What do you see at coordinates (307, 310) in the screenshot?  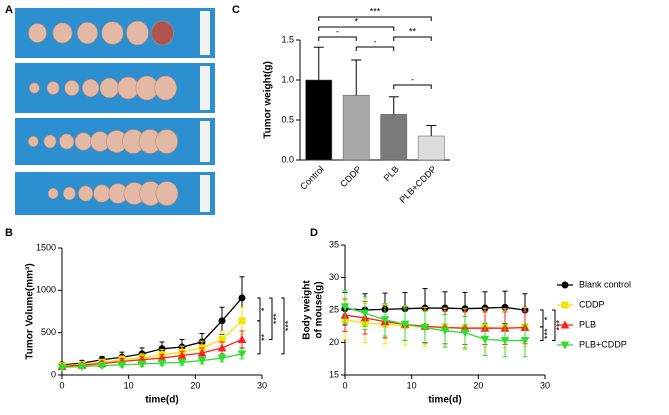 I see `y-axis-label: Body weight` at bounding box center [307, 310].